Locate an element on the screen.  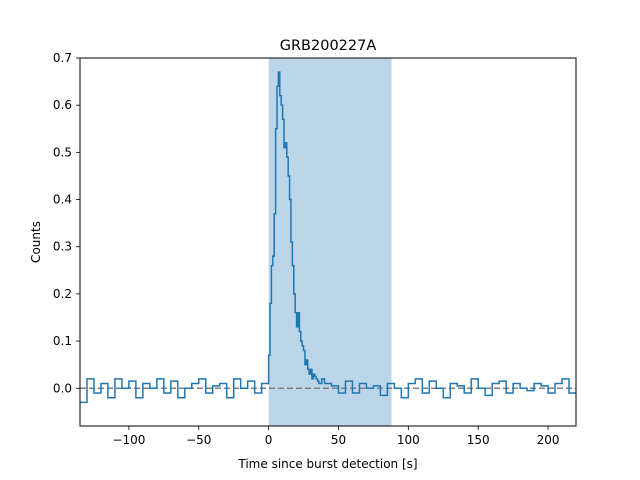
x-tick-label: 100 is located at coordinates (408, 440).